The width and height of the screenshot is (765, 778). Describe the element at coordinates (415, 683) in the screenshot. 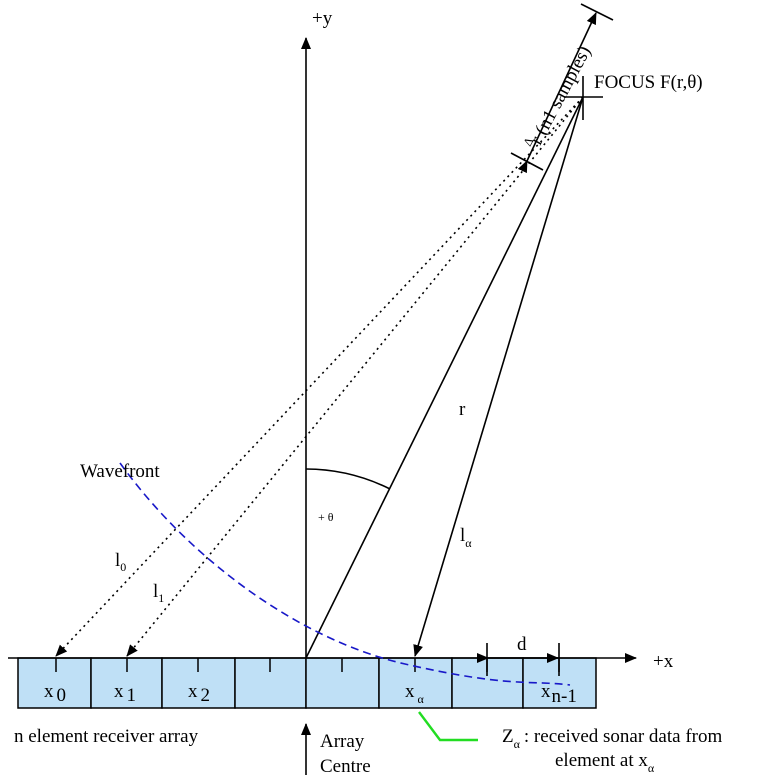

I see `array-element-alpha` at that location.